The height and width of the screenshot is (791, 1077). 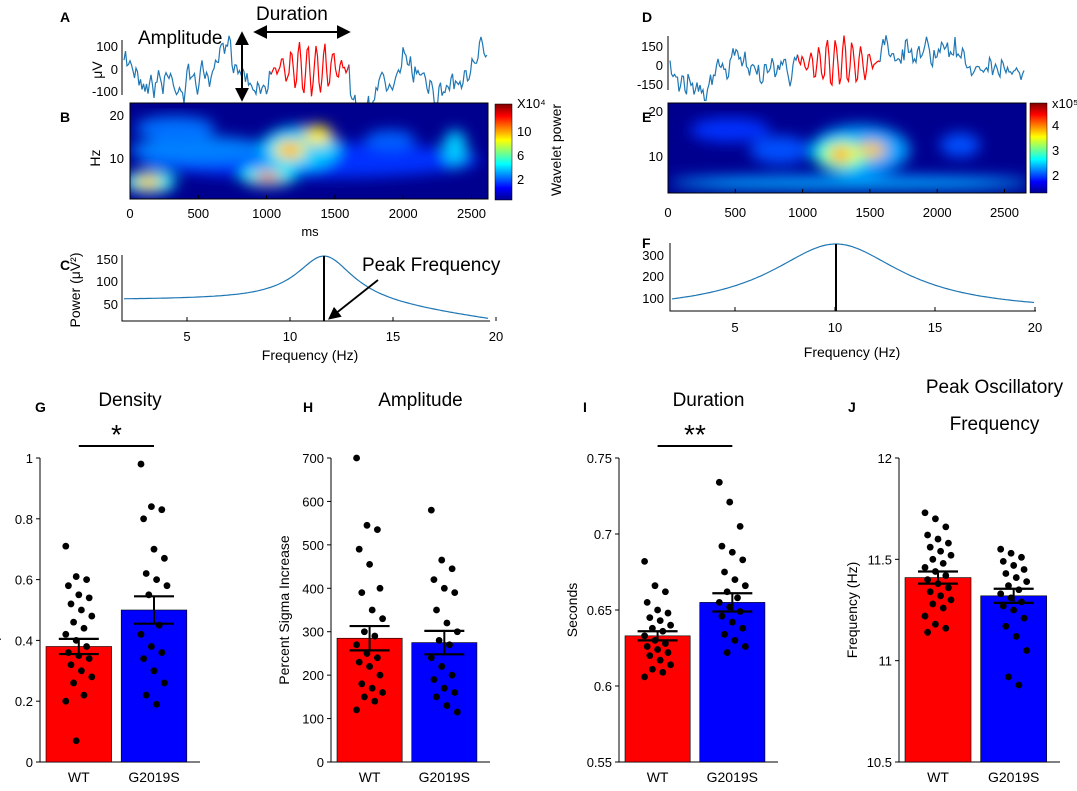 I want to click on significance-marker: *, so click(x=116, y=434).